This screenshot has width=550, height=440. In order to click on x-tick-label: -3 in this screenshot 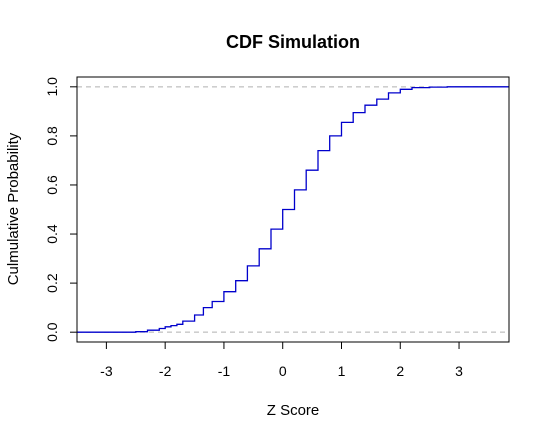, I will do `click(106, 371)`.